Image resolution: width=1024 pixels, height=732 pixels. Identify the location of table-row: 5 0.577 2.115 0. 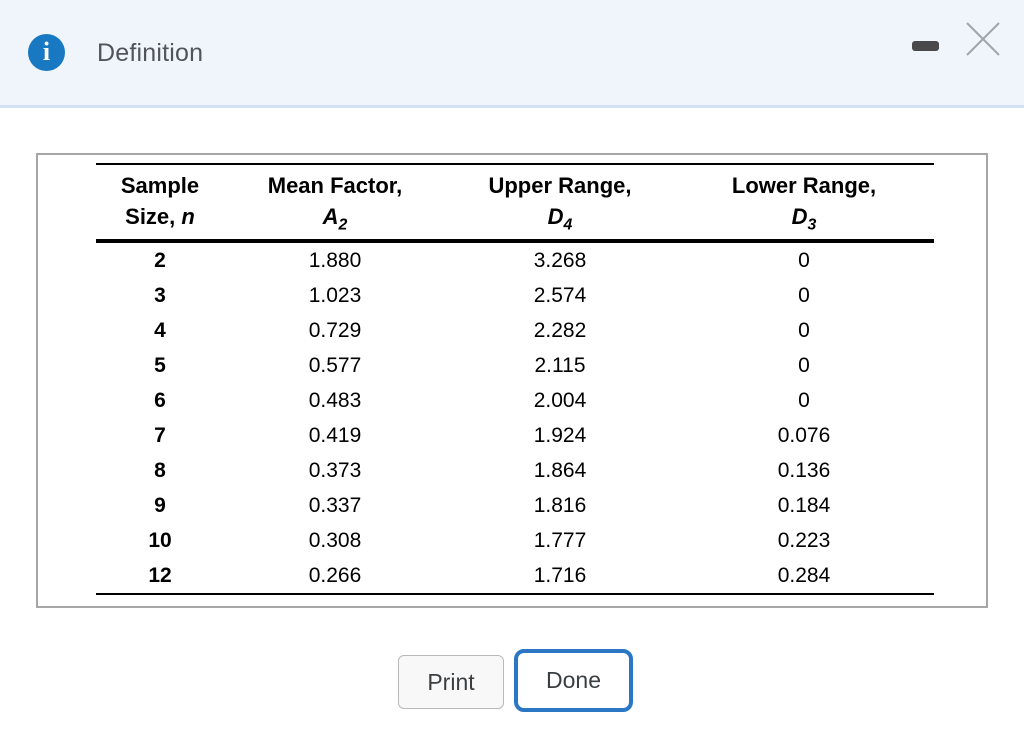
(515, 365).